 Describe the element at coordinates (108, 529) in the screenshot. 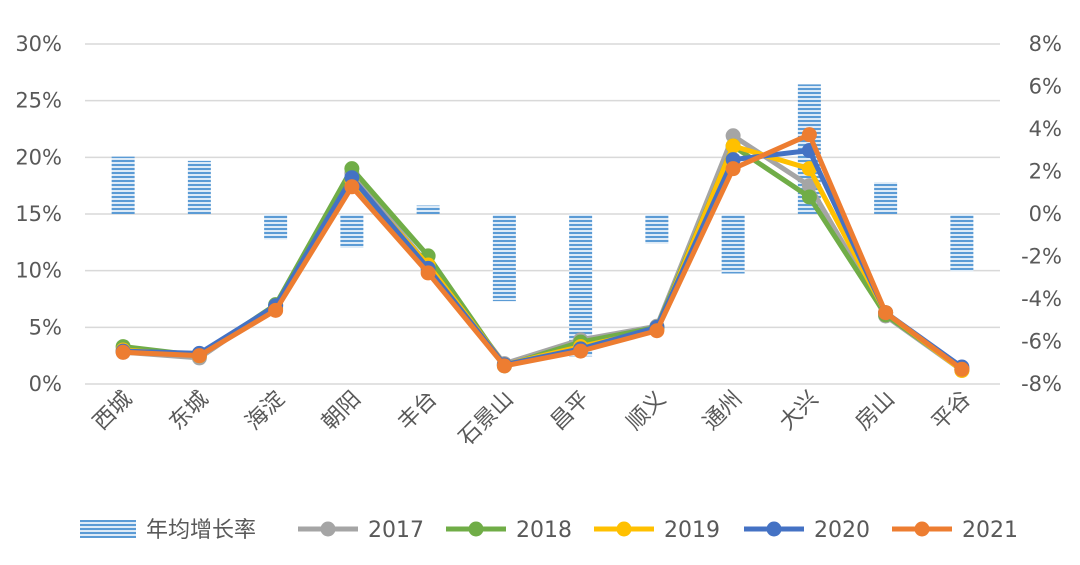

I see `legend-swatch` at that location.